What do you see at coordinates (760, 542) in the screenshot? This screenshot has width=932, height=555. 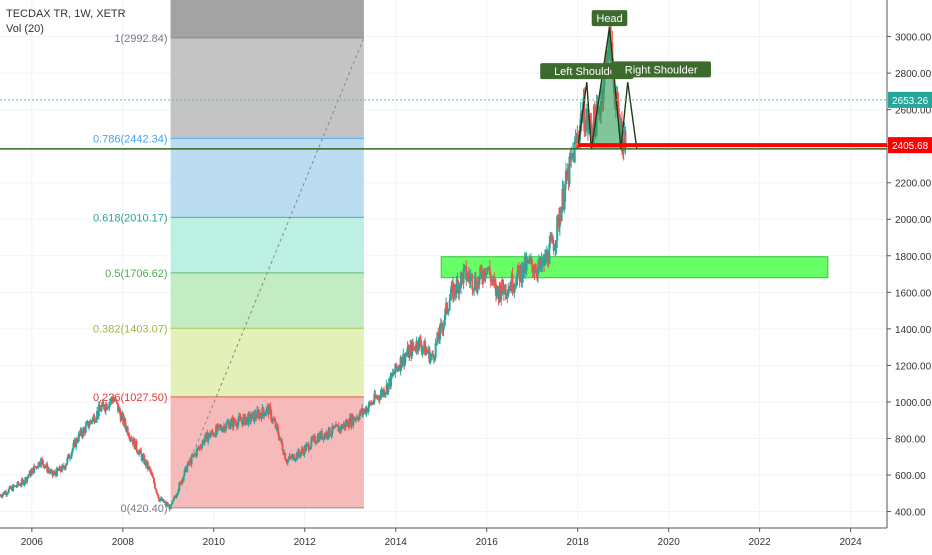 I see `x-tick-label: 2022` at bounding box center [760, 542].